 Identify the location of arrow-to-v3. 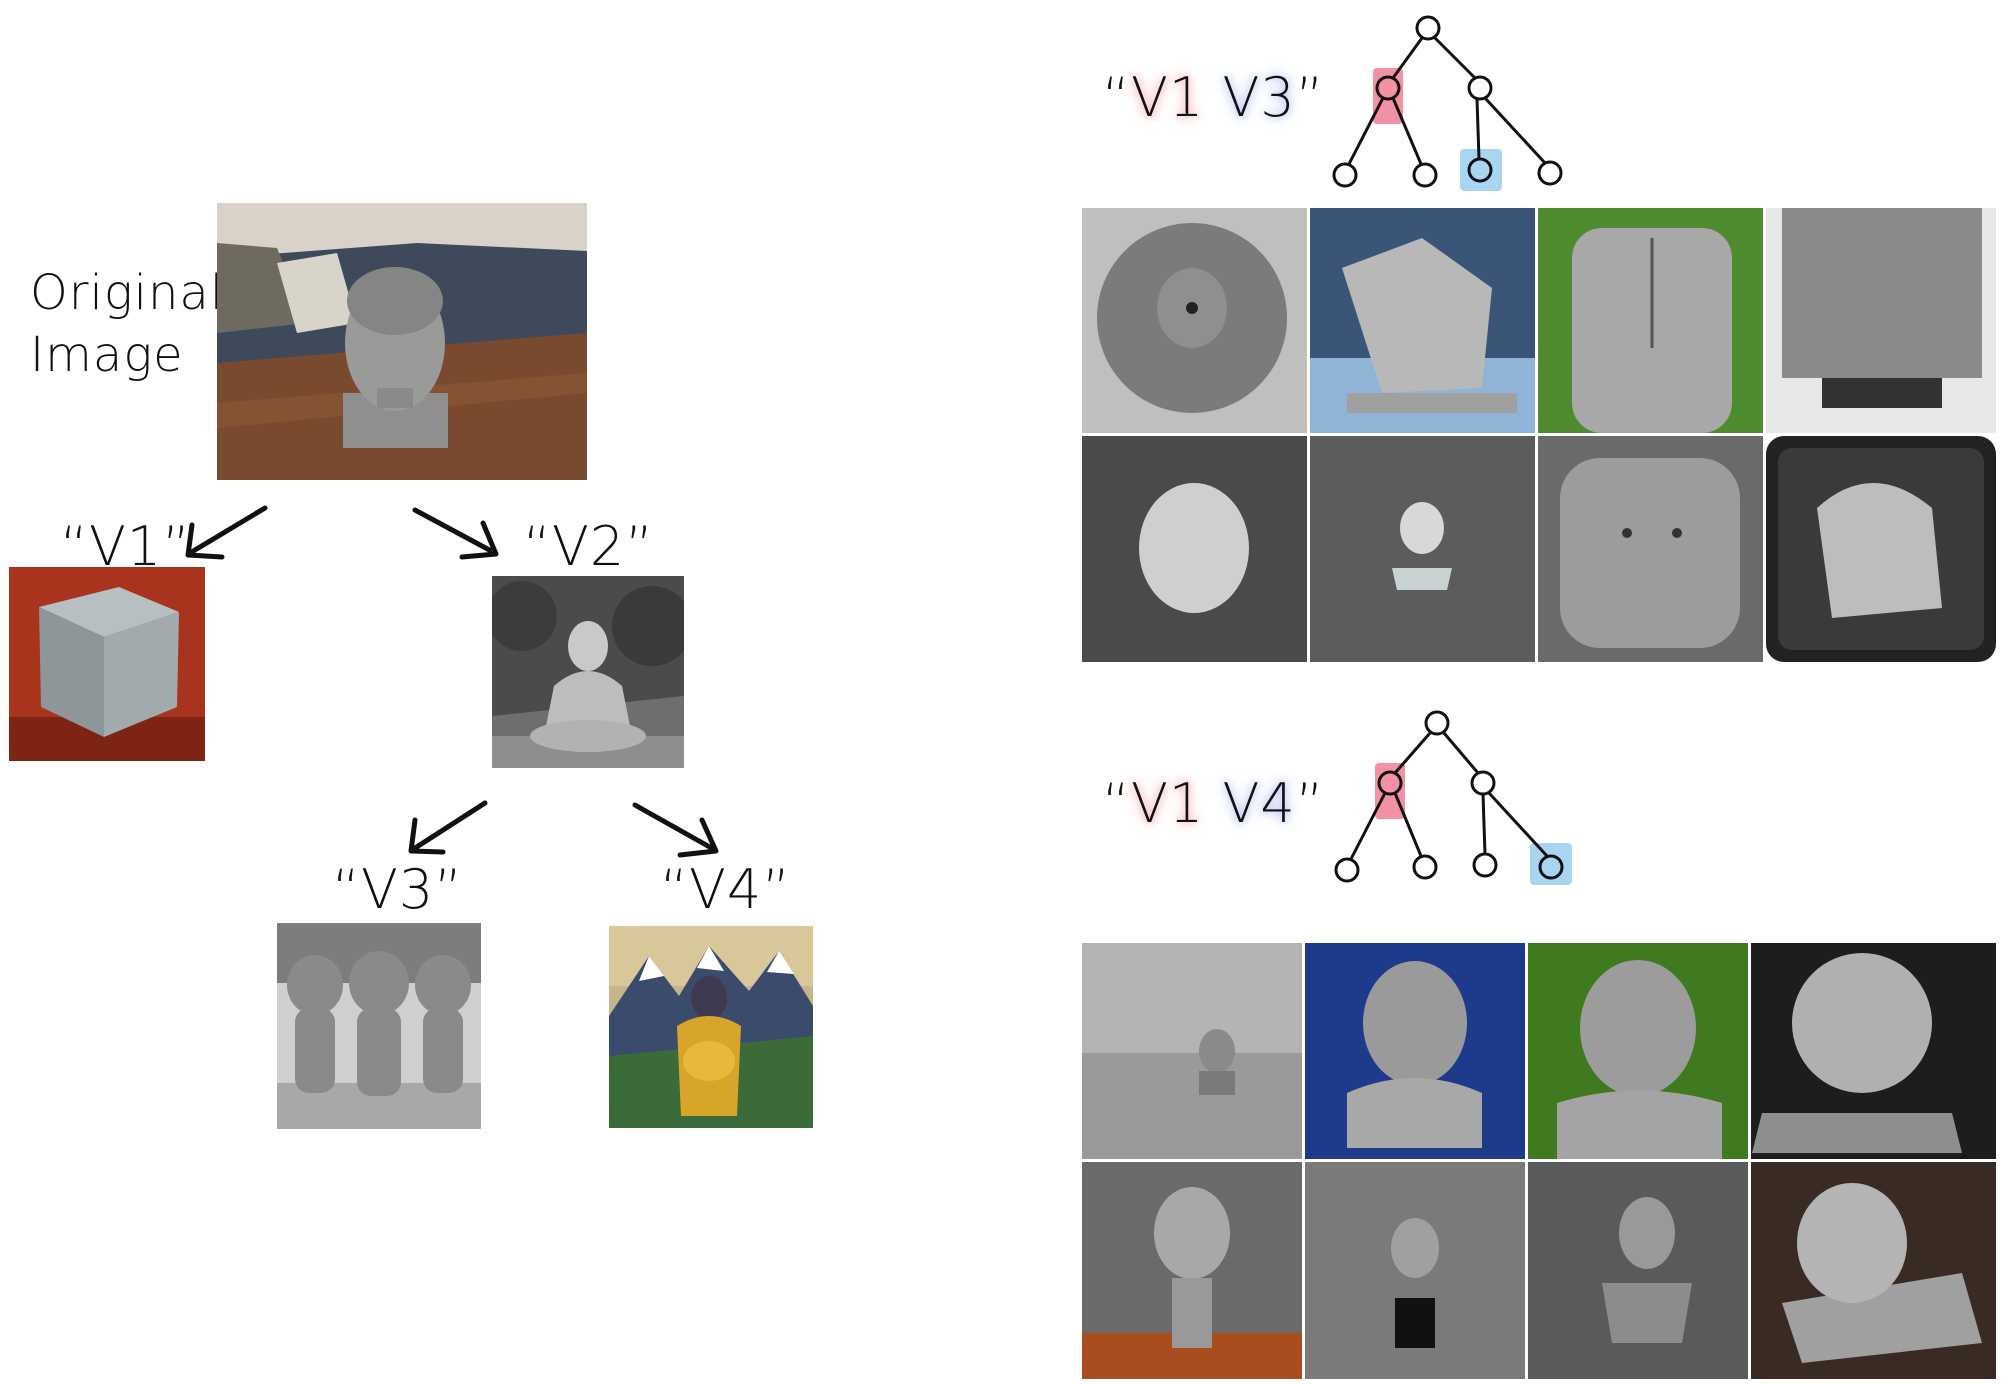
(448, 827).